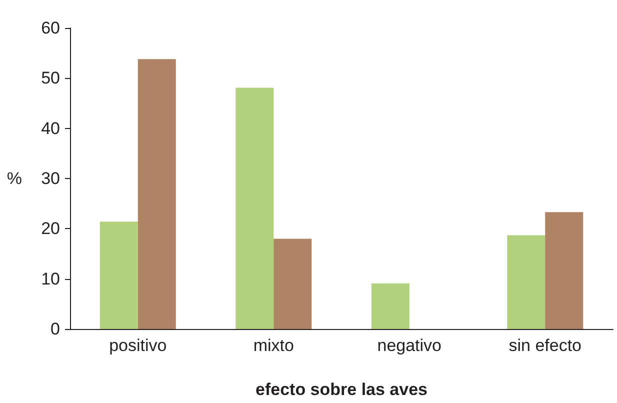 The width and height of the screenshot is (617, 403). I want to click on x-axis-title: efecto sobre las aves, so click(342, 389).